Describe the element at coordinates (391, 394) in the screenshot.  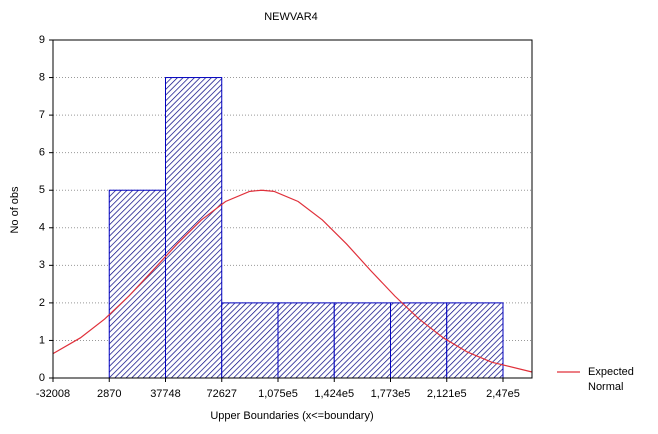
I see `x-tick-label: 1,773e5` at that location.